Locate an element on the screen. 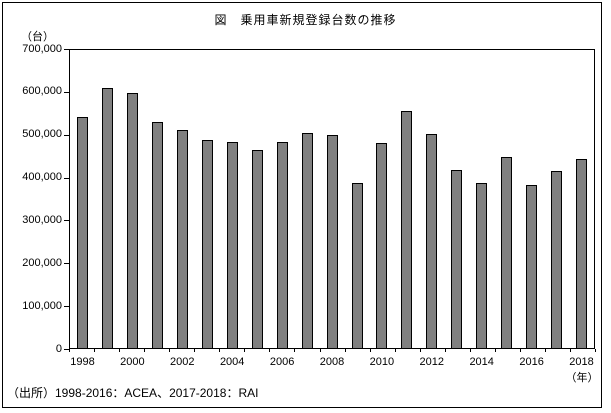 This screenshot has height=413, width=611. bar-1998 is located at coordinates (82, 232).